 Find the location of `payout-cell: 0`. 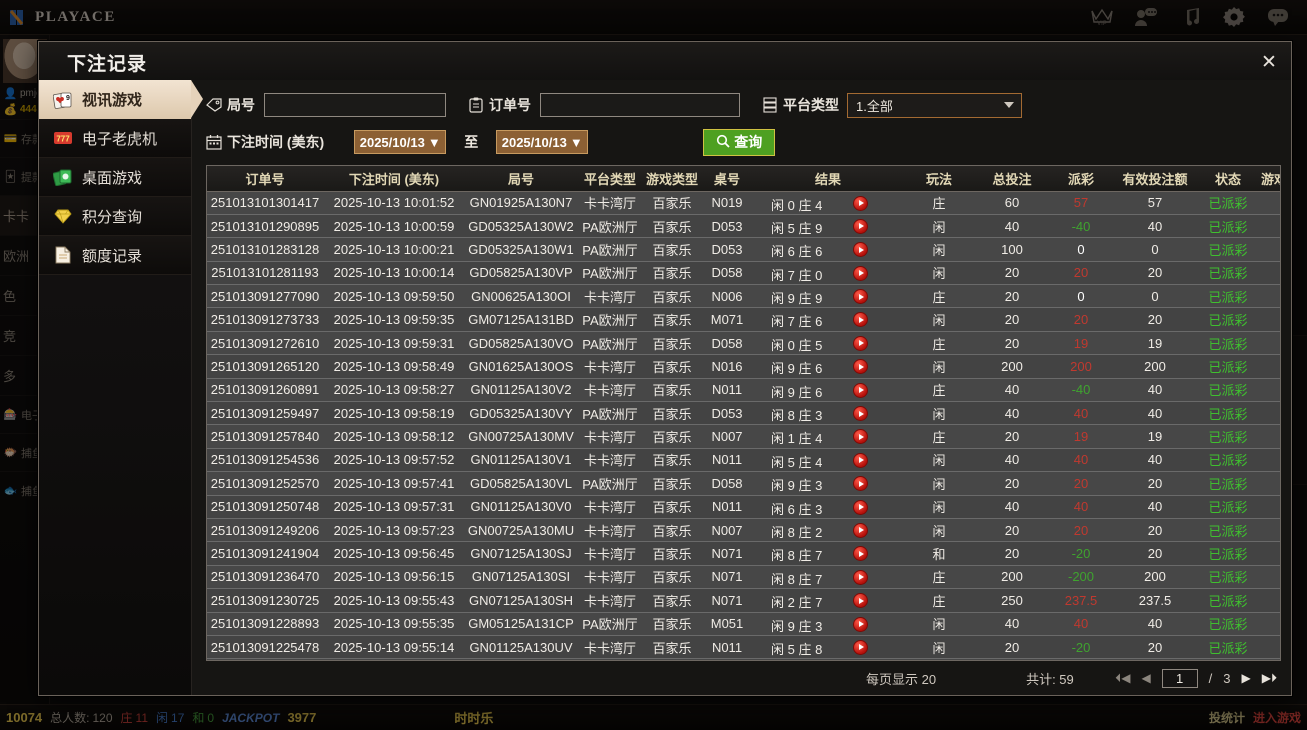

payout-cell: 0 is located at coordinates (1081, 296).